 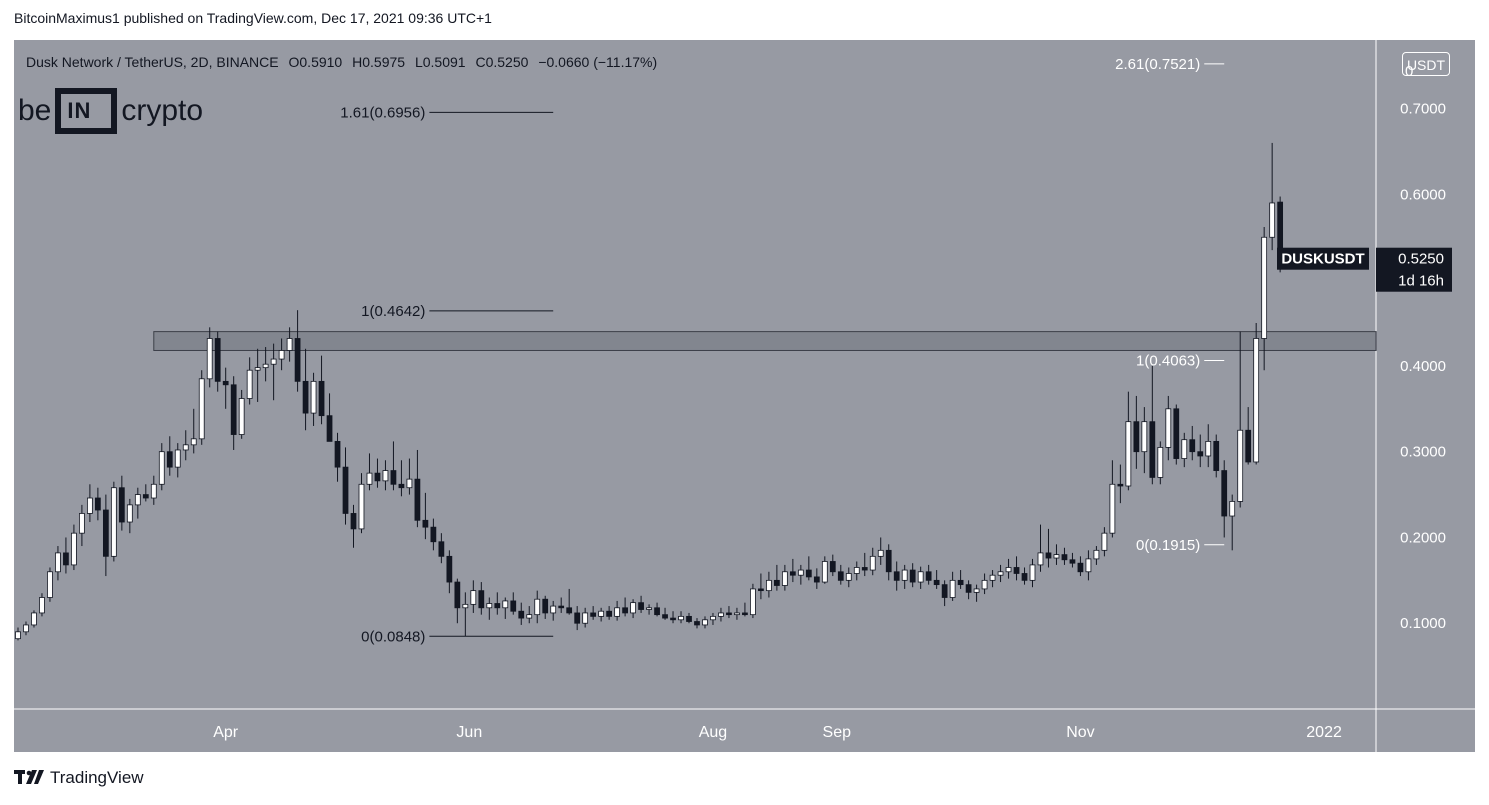 I want to click on x-tick-label: Nov, so click(x=1080, y=732).